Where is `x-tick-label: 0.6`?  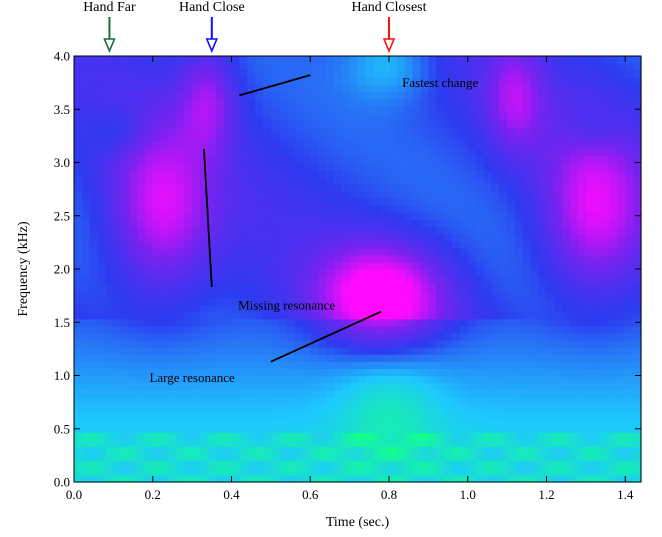
x-tick-label: 0.6 is located at coordinates (310, 494).